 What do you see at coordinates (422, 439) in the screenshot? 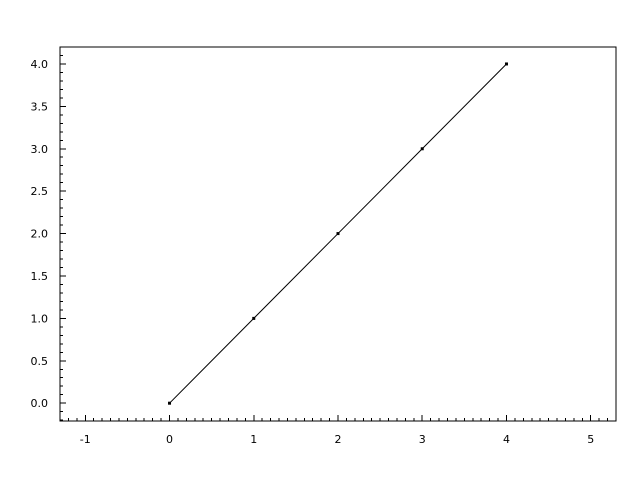
I see `x-tick-label: 3` at bounding box center [422, 439].